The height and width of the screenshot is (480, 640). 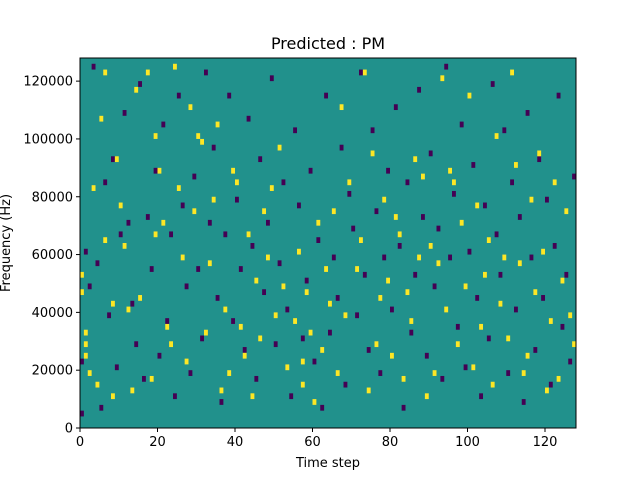 What do you see at coordinates (7, 243) in the screenshot?
I see `y-axis-title: Frequency (Hz)` at bounding box center [7, 243].